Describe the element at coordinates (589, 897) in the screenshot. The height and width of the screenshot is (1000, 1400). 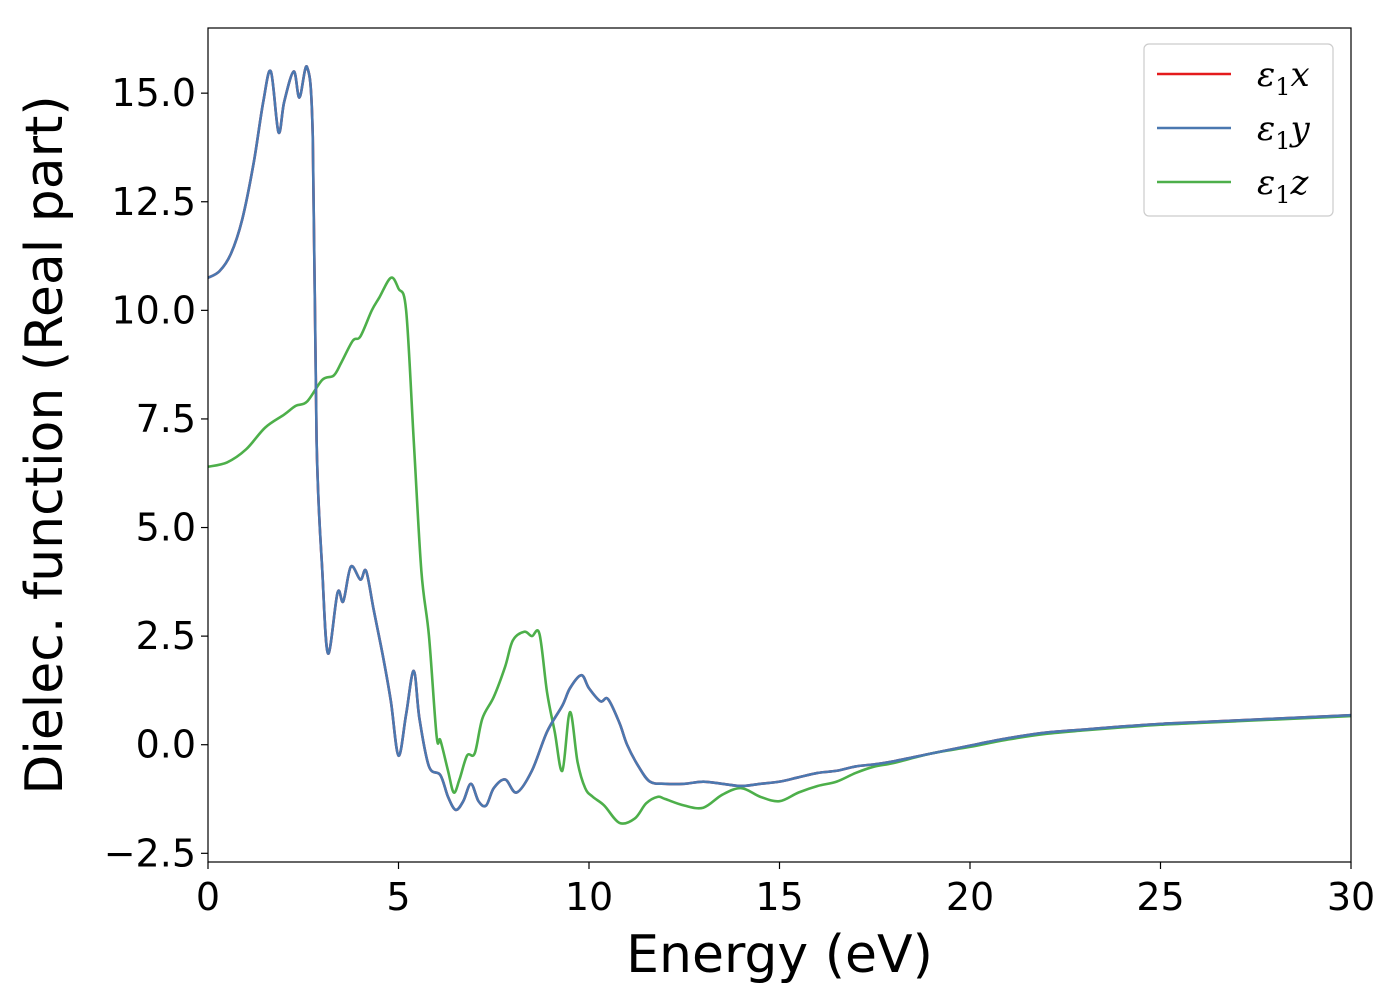
I see `x-tick-label: 10` at that location.